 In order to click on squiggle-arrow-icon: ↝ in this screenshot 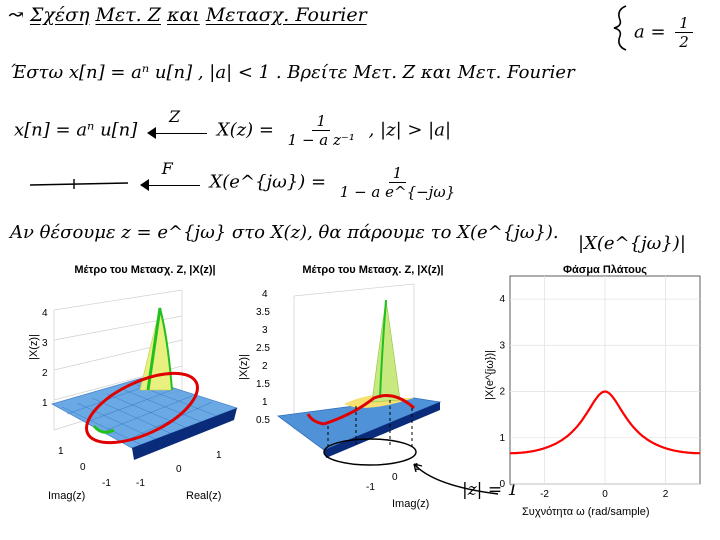, I will do `click(16, 15)`.